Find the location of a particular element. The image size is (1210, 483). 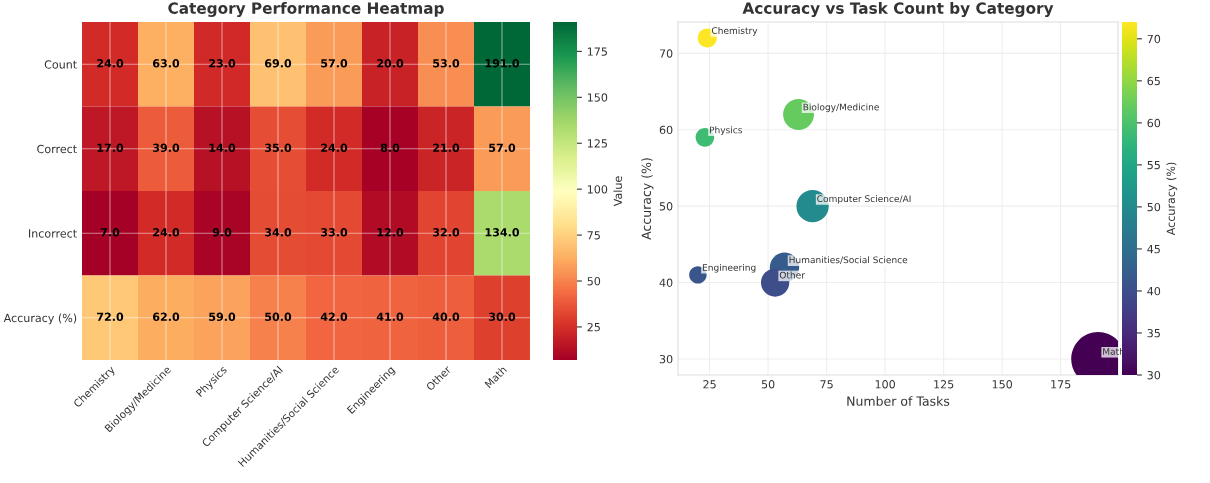

data-label: 34.0 is located at coordinates (278, 232).